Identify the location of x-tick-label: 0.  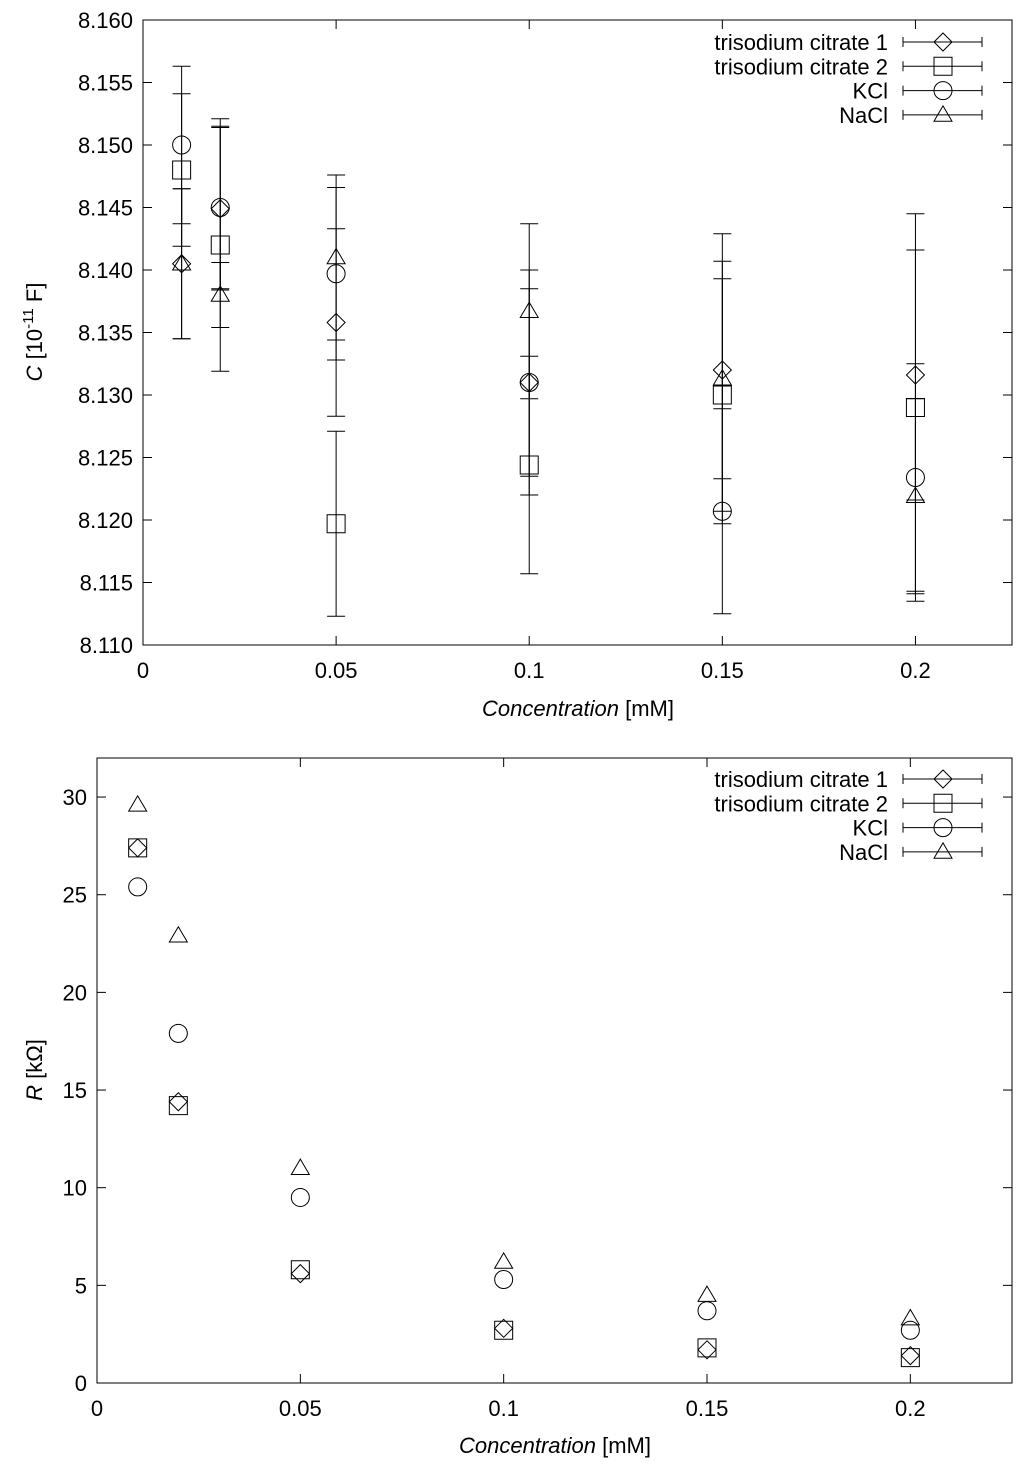
(97, 1408).